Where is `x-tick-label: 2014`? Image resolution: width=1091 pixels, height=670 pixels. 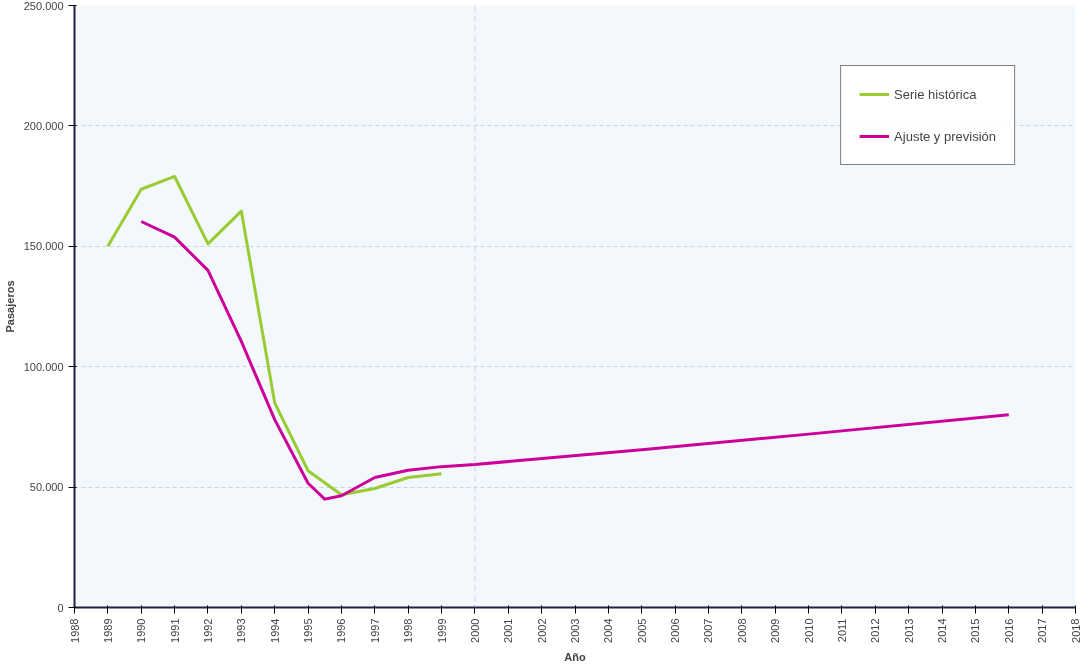 x-tick-label: 2014 is located at coordinates (942, 630).